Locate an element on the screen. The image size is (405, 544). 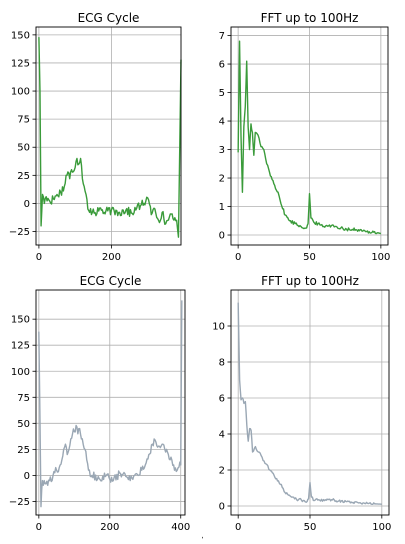
axes-frame is located at coordinates (108, 136).